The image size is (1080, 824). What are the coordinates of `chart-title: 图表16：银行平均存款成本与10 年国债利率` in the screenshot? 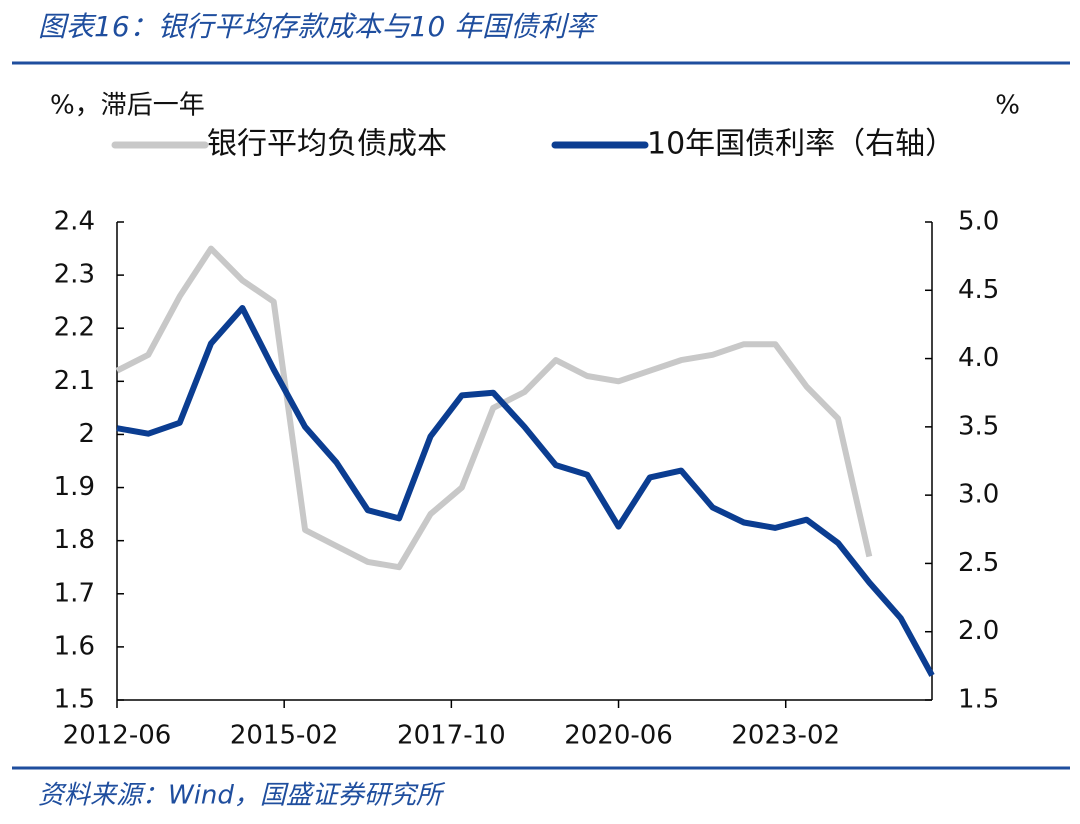 It's located at (318, 26).